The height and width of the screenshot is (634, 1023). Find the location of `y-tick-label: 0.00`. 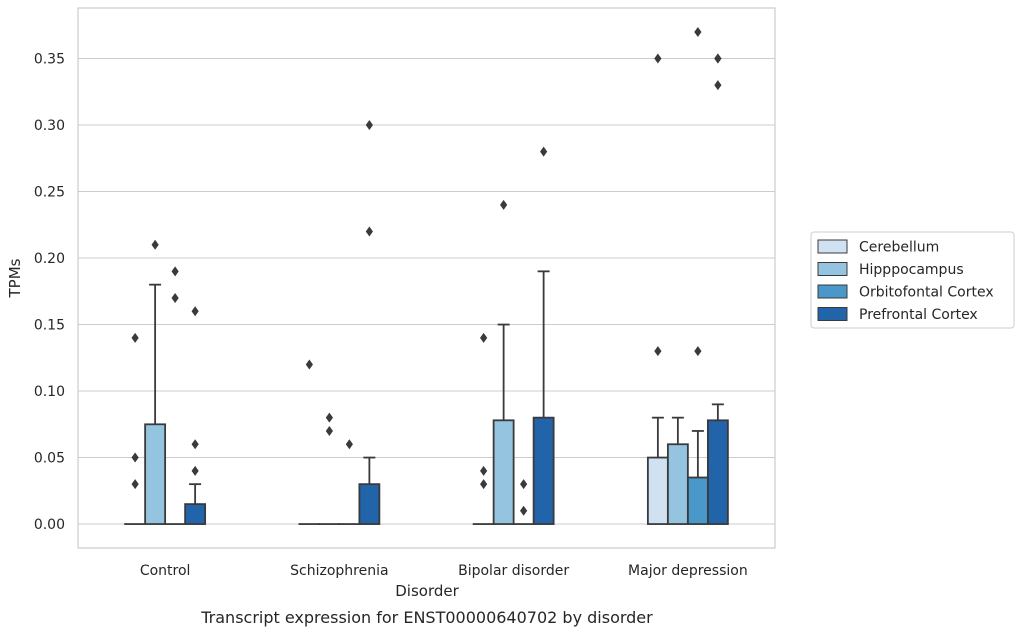

y-tick-label: 0.00 is located at coordinates (49, 525).